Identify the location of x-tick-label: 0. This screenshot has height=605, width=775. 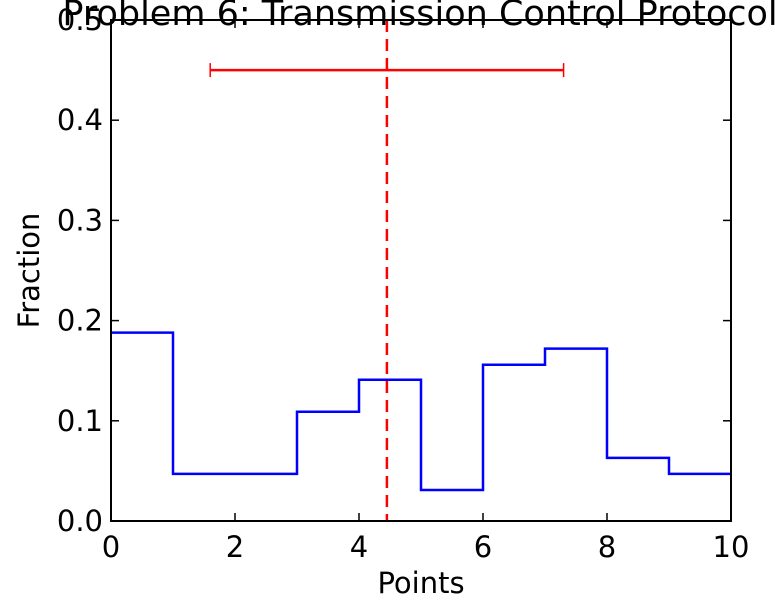
(111, 547).